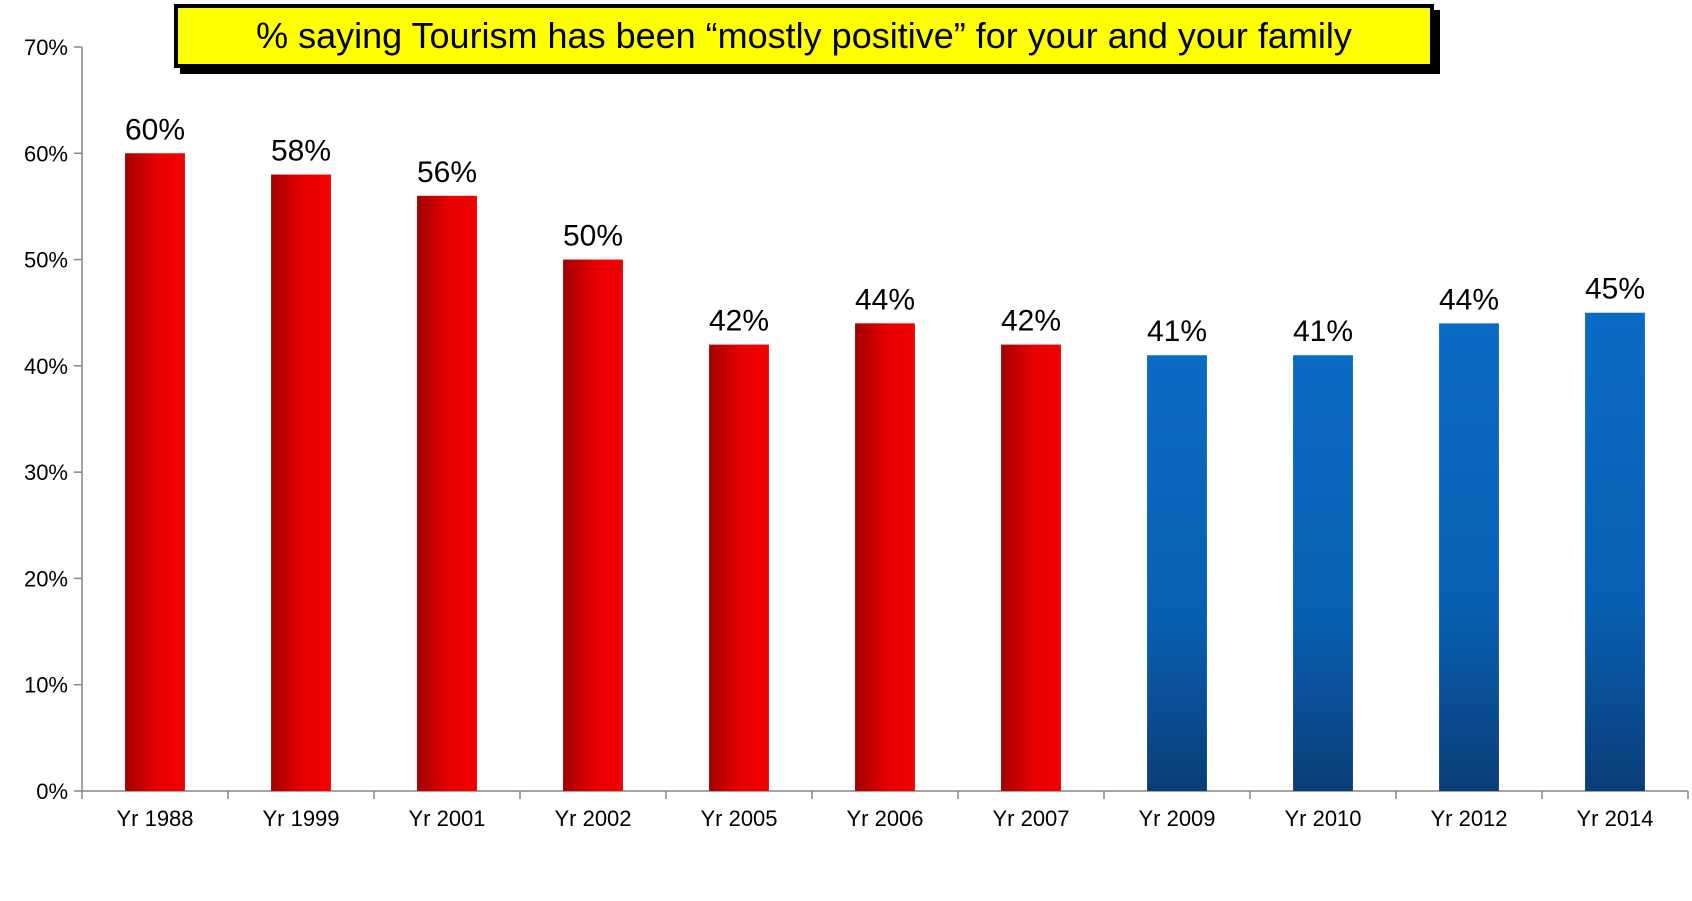  I want to click on bar-yr-2001, so click(447, 493).